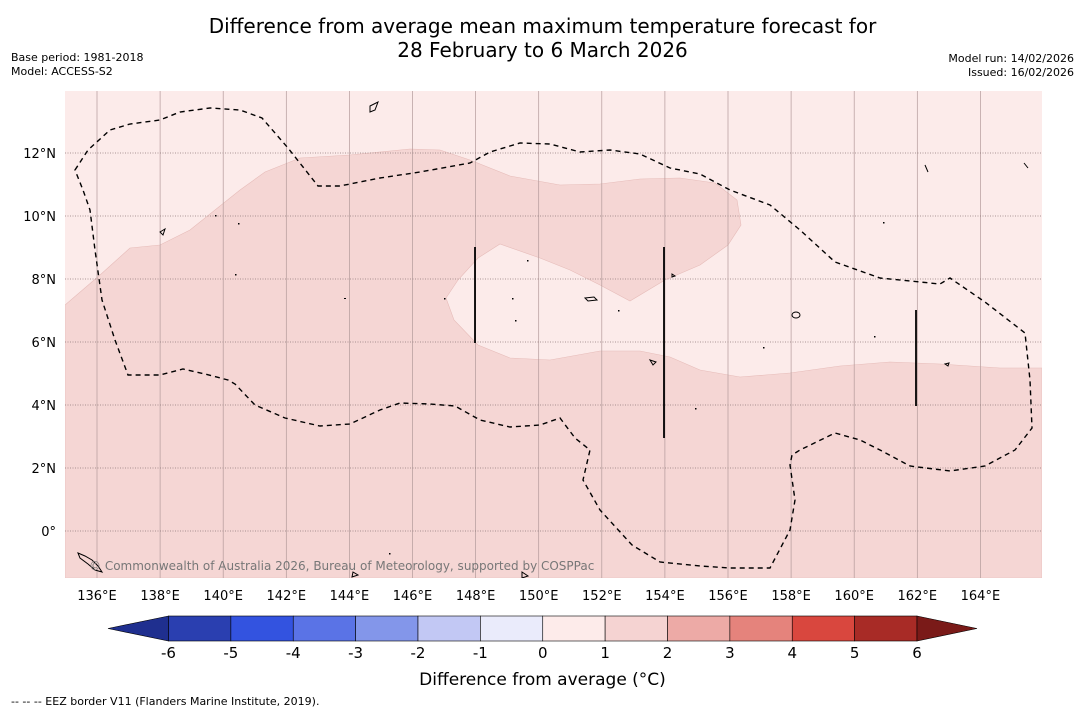 The image size is (1085, 713). Describe the element at coordinates (1011, 58) in the screenshot. I see `model-run: Model run: 14/02/2026` at that location.